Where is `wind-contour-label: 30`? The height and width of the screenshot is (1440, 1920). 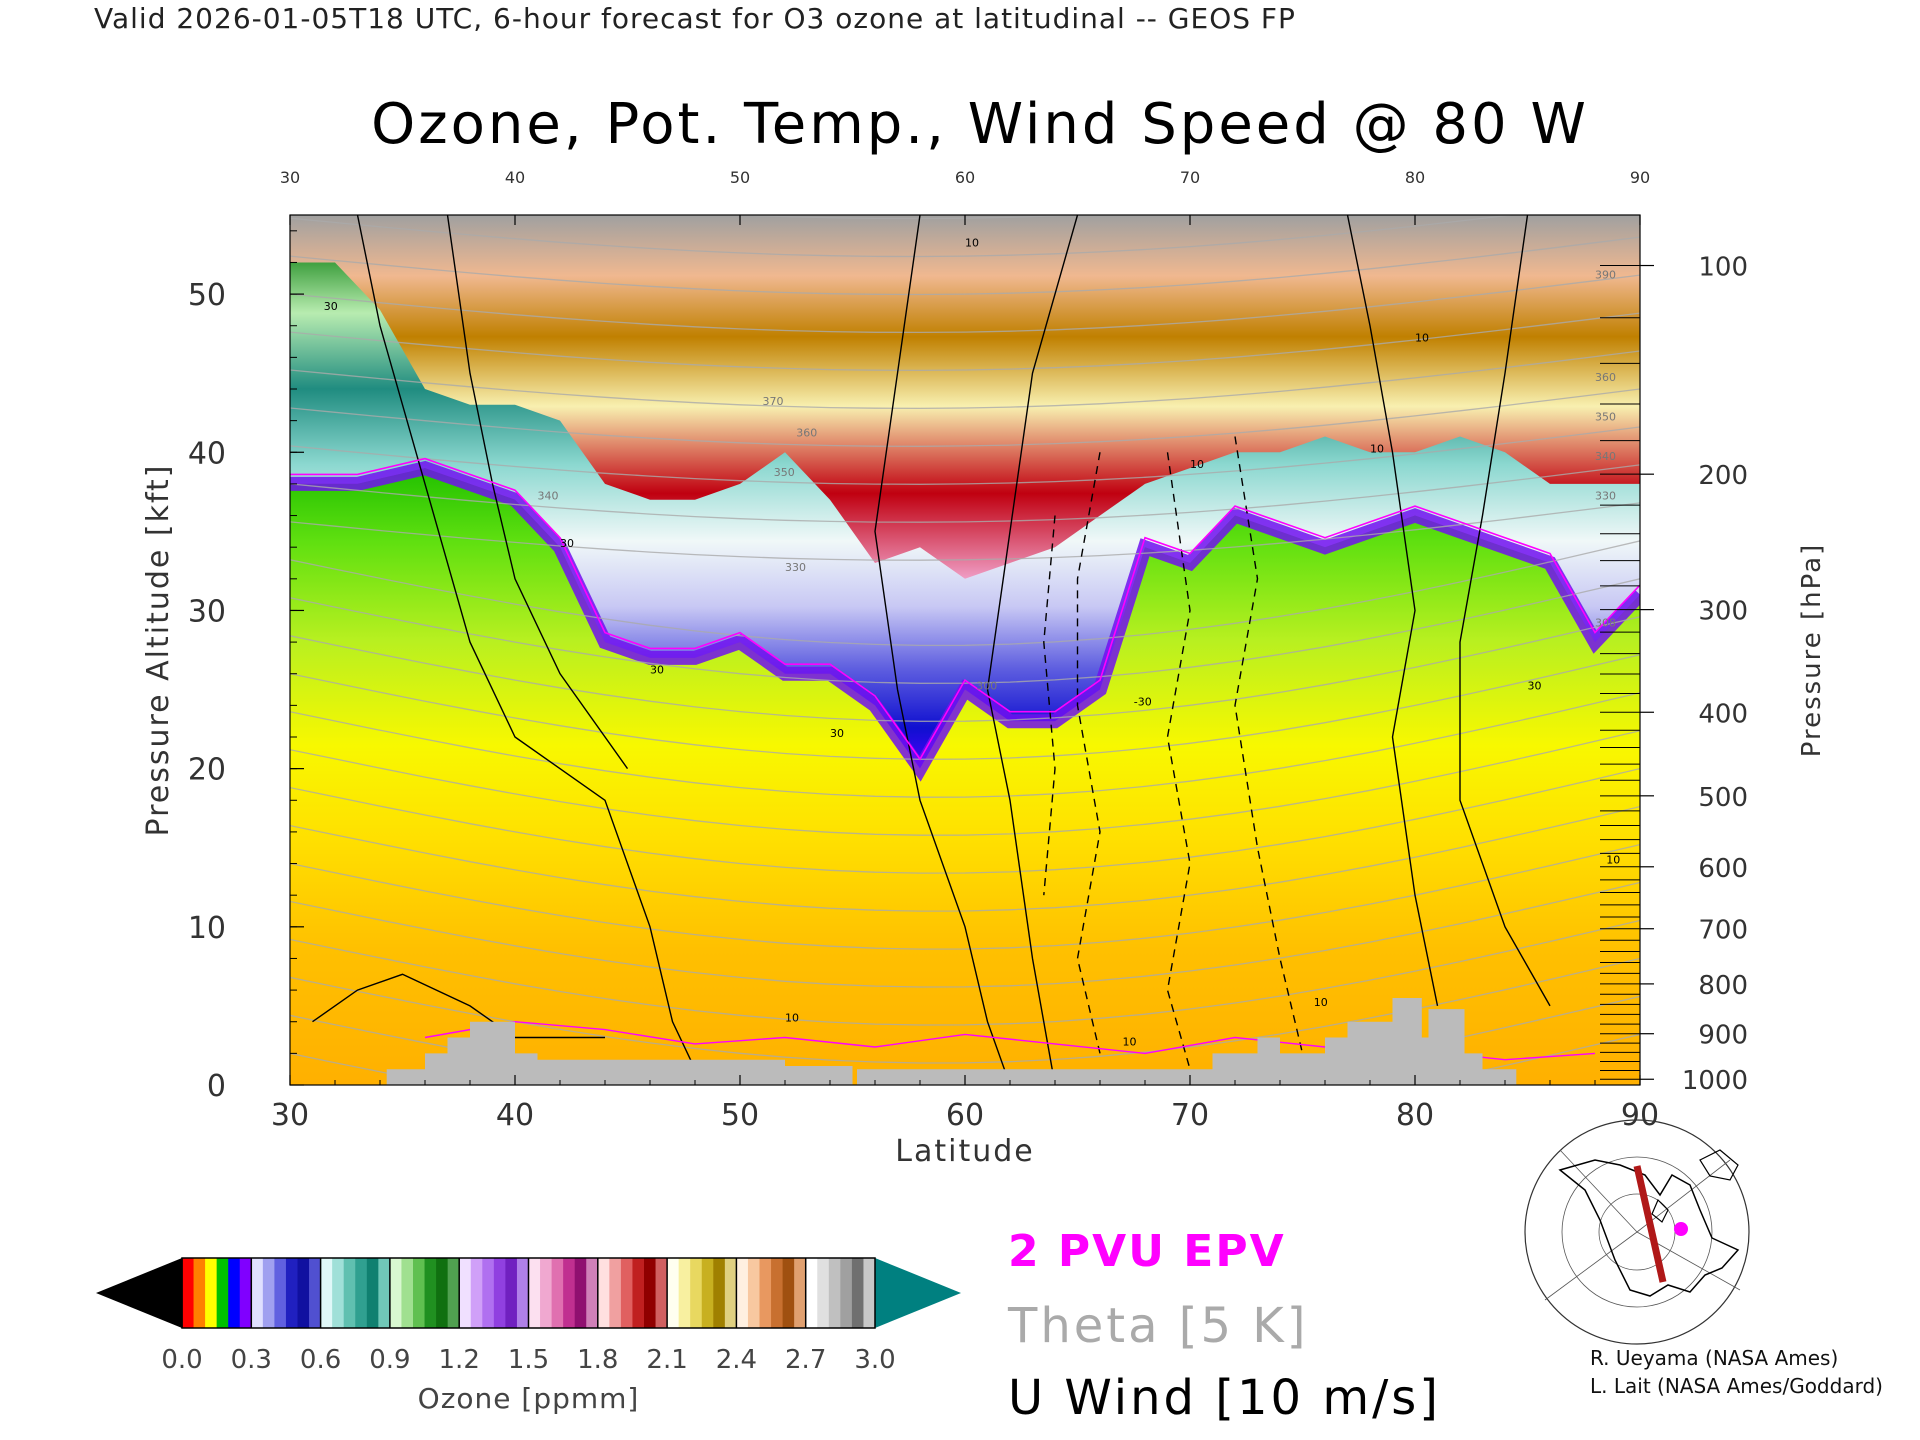
wind-contour-label: 30 is located at coordinates (567, 543).